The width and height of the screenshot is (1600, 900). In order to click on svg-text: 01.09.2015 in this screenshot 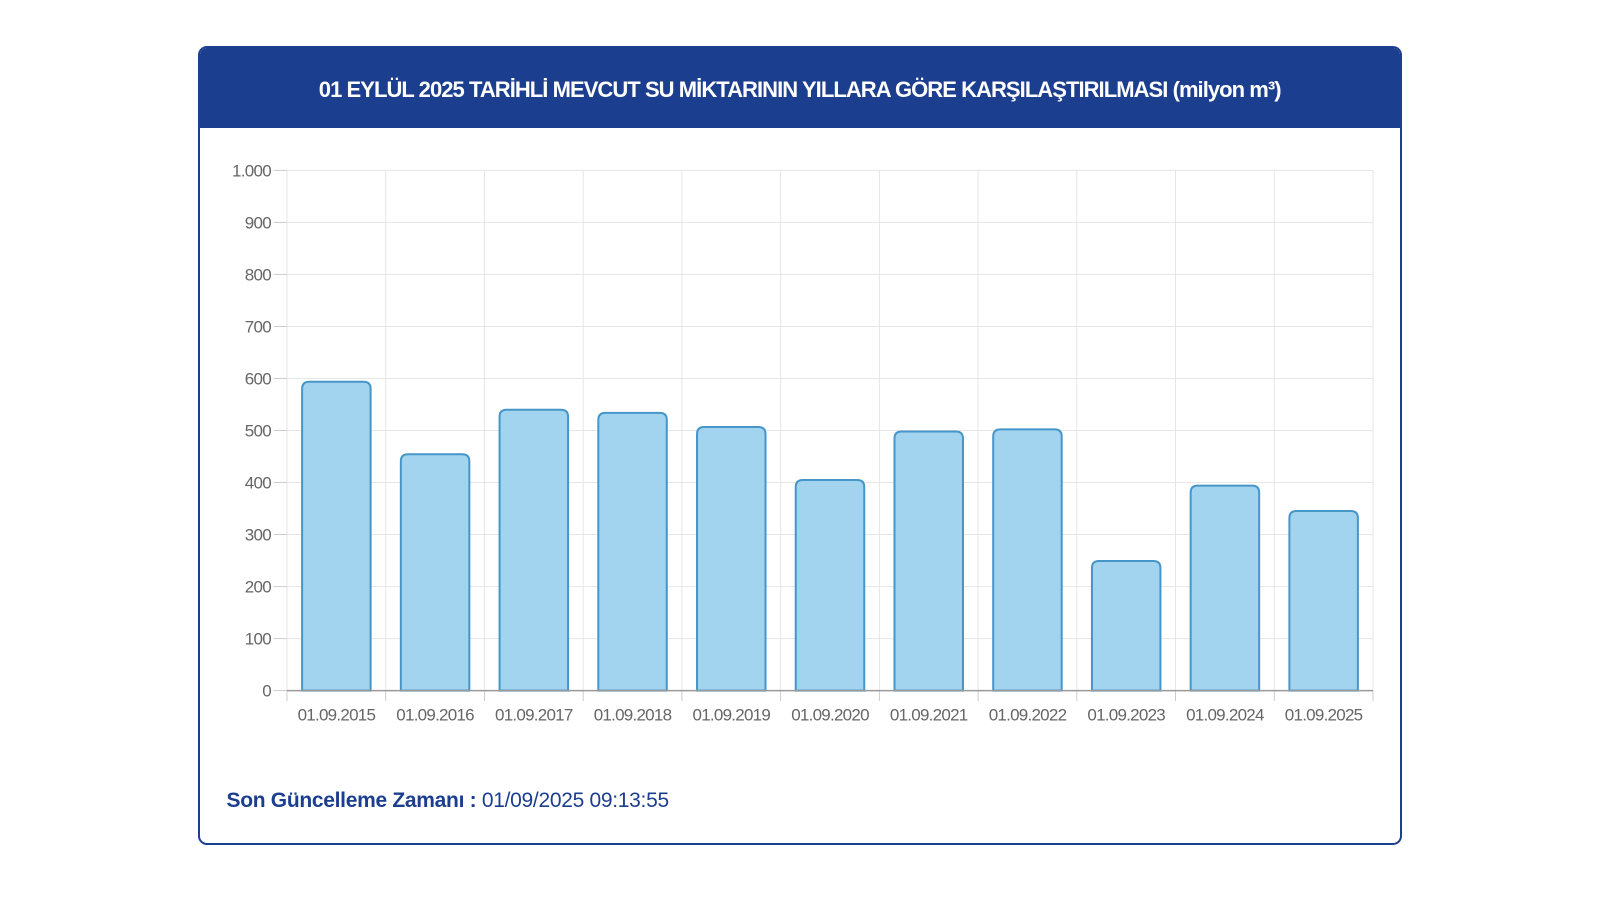, I will do `click(337, 715)`.